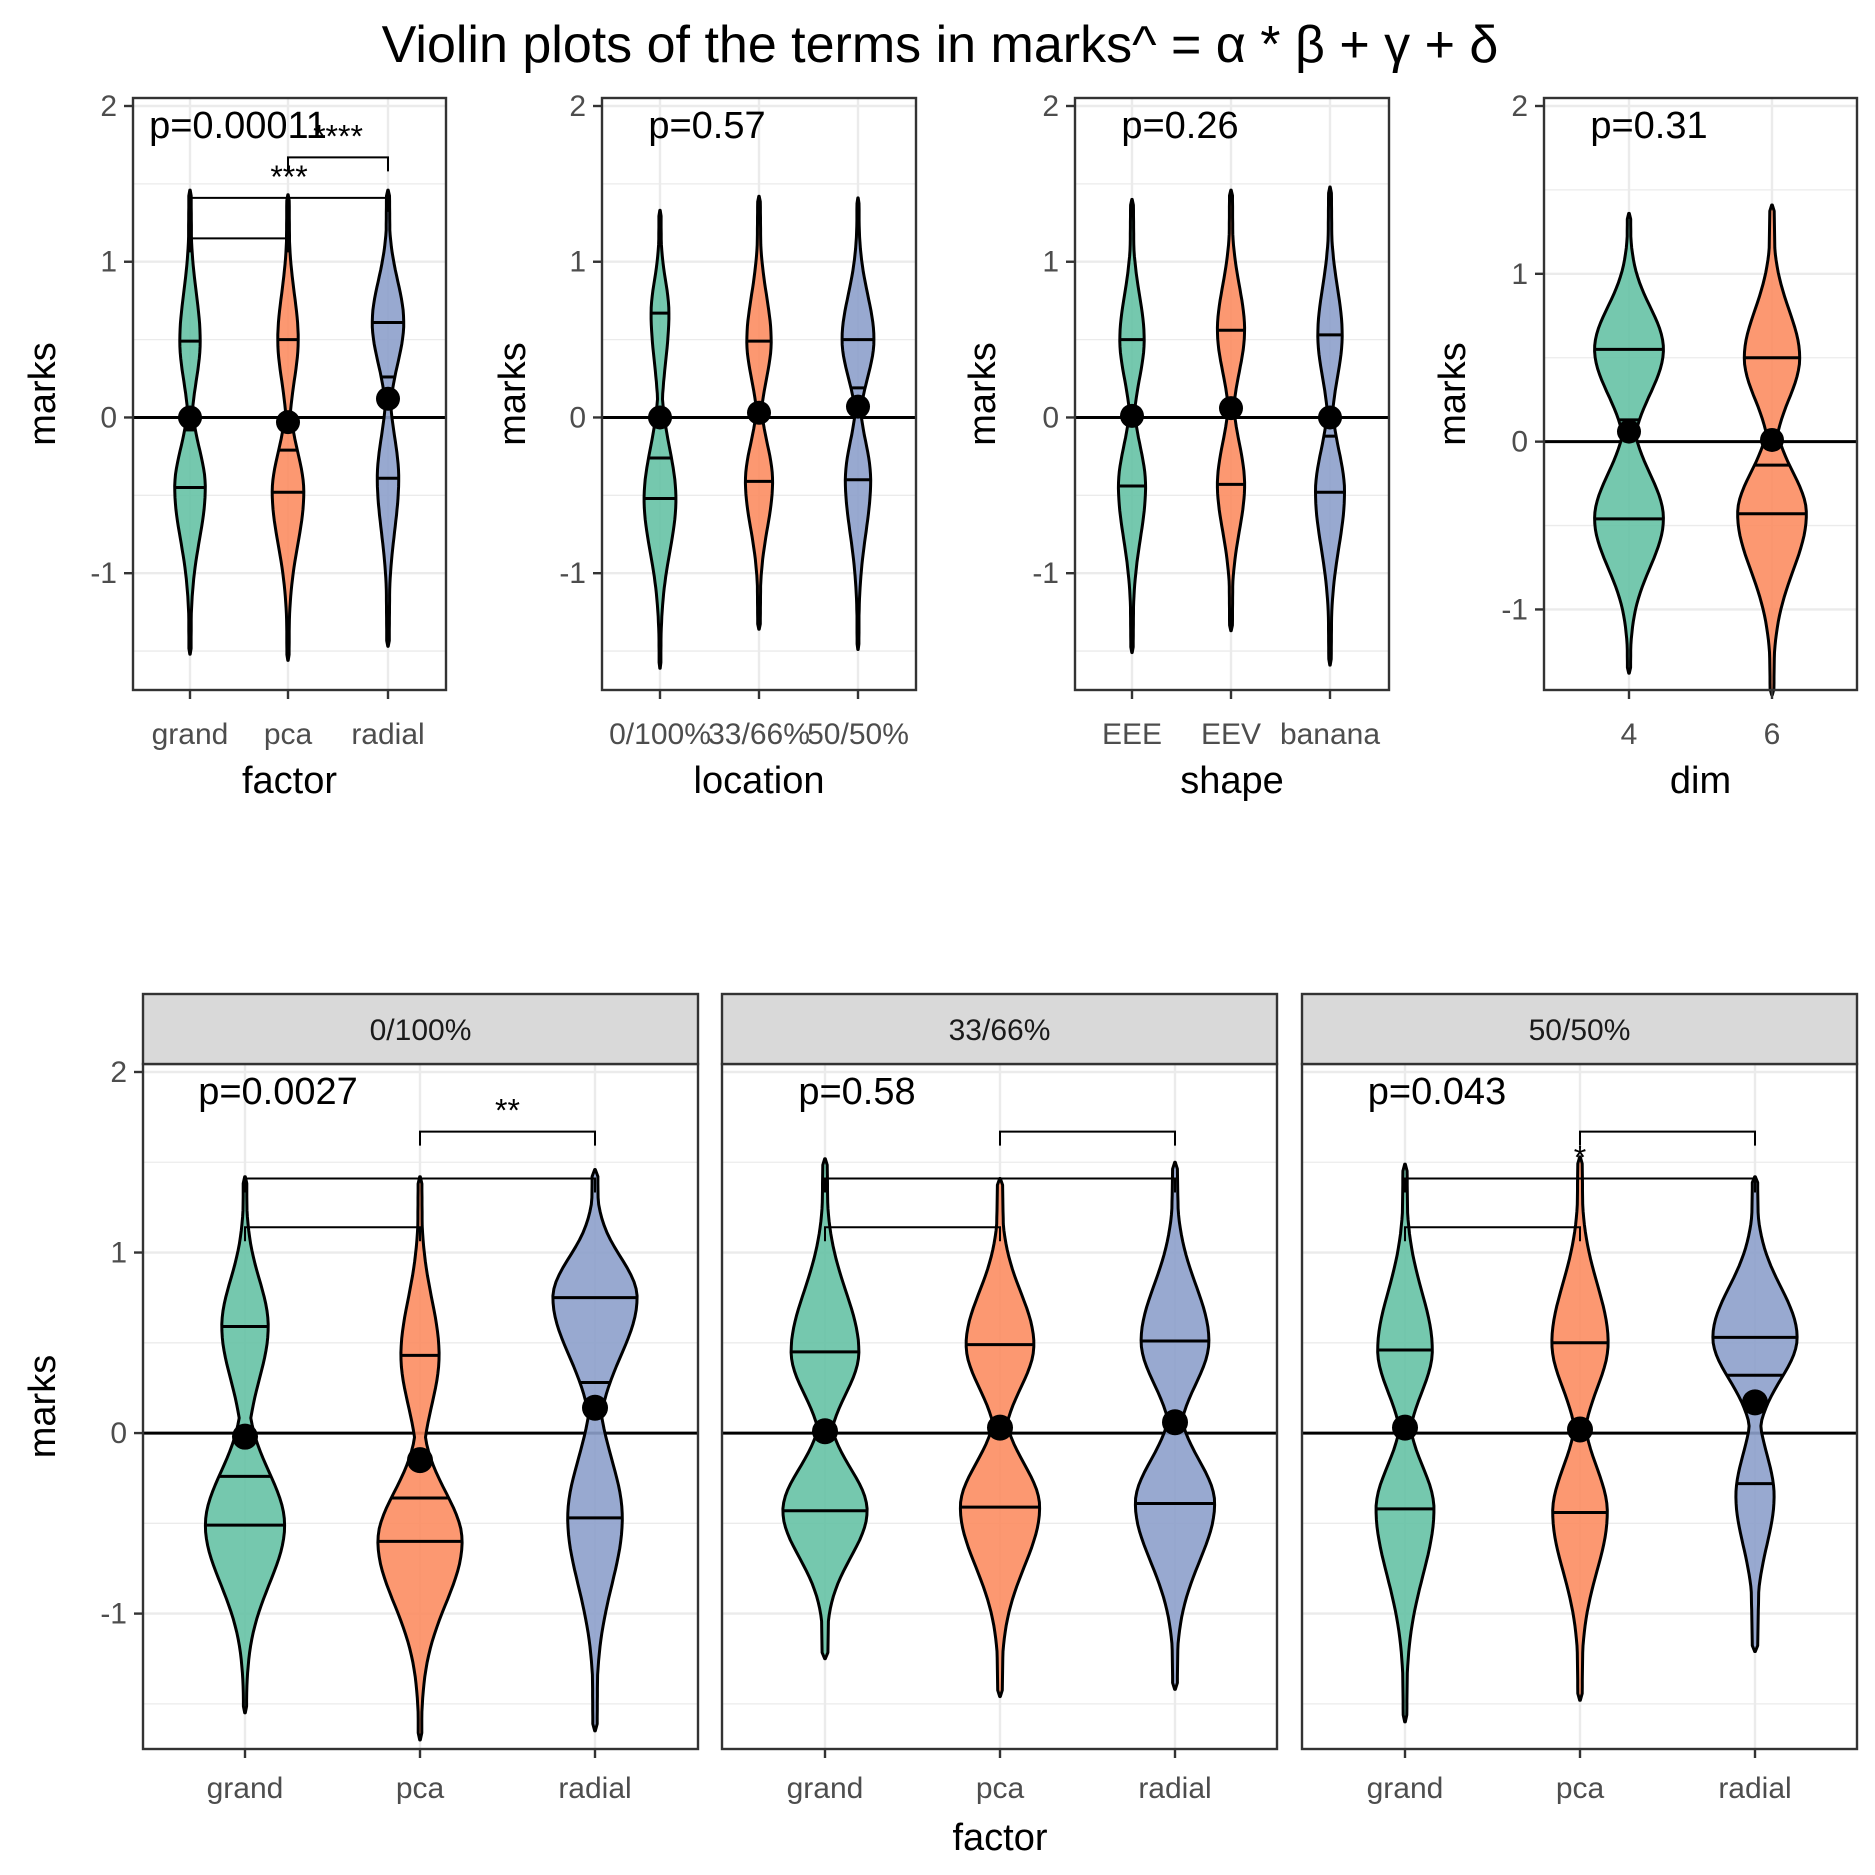  I want to click on x-tick-label: EEV, so click(1231, 734).